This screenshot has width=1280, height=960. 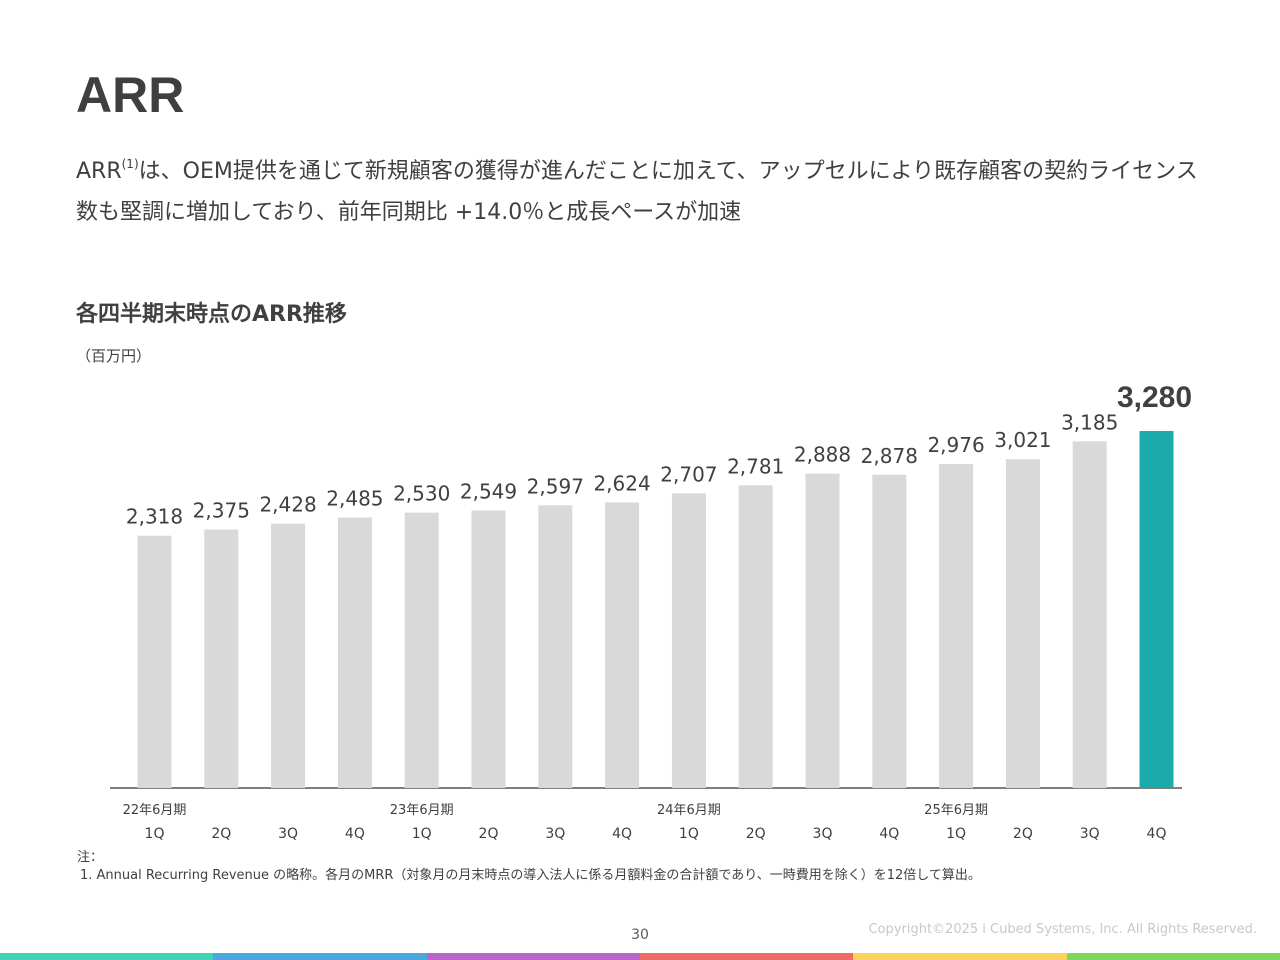 I want to click on bar-value-label: 2,597, so click(x=555, y=486).